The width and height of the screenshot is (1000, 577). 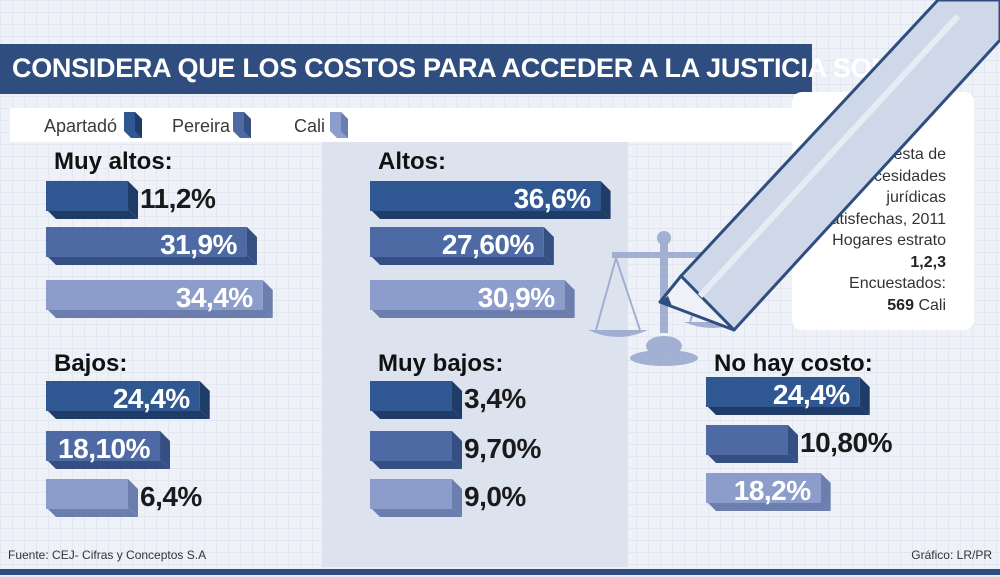 What do you see at coordinates (91, 363) in the screenshot?
I see `group-title: Bajos:` at bounding box center [91, 363].